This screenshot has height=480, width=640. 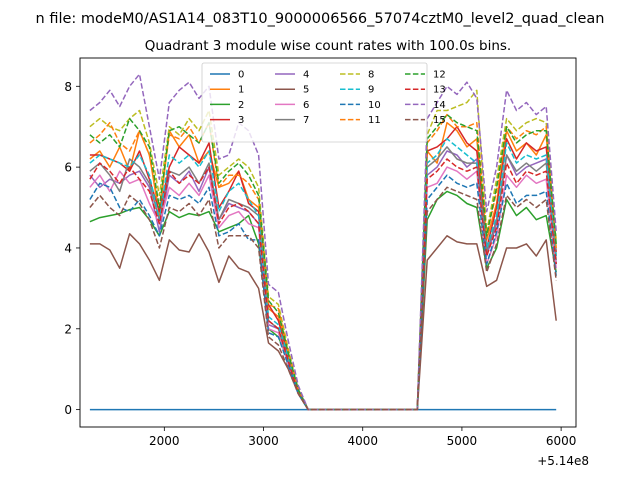 What do you see at coordinates (374, 120) in the screenshot?
I see `legend-label-11: 11` at bounding box center [374, 120].